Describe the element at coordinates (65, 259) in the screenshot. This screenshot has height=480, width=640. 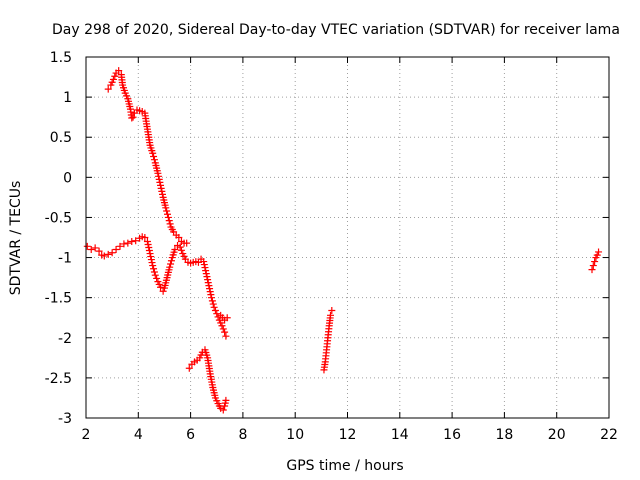
I see `y-tick-label: -1` at that location.